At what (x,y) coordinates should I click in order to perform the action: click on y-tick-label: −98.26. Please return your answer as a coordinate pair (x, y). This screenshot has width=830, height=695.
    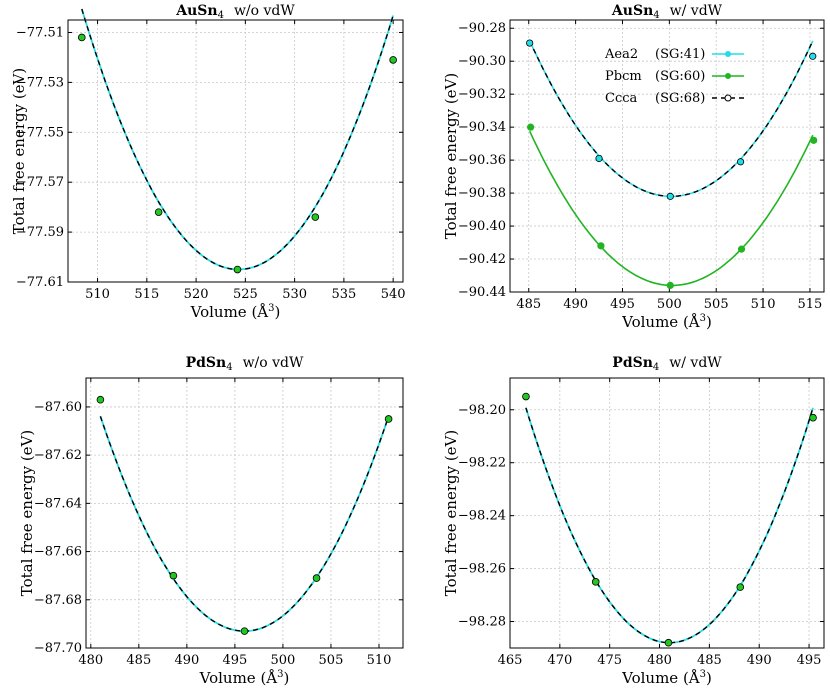
    Looking at the image, I should click on (482, 569).